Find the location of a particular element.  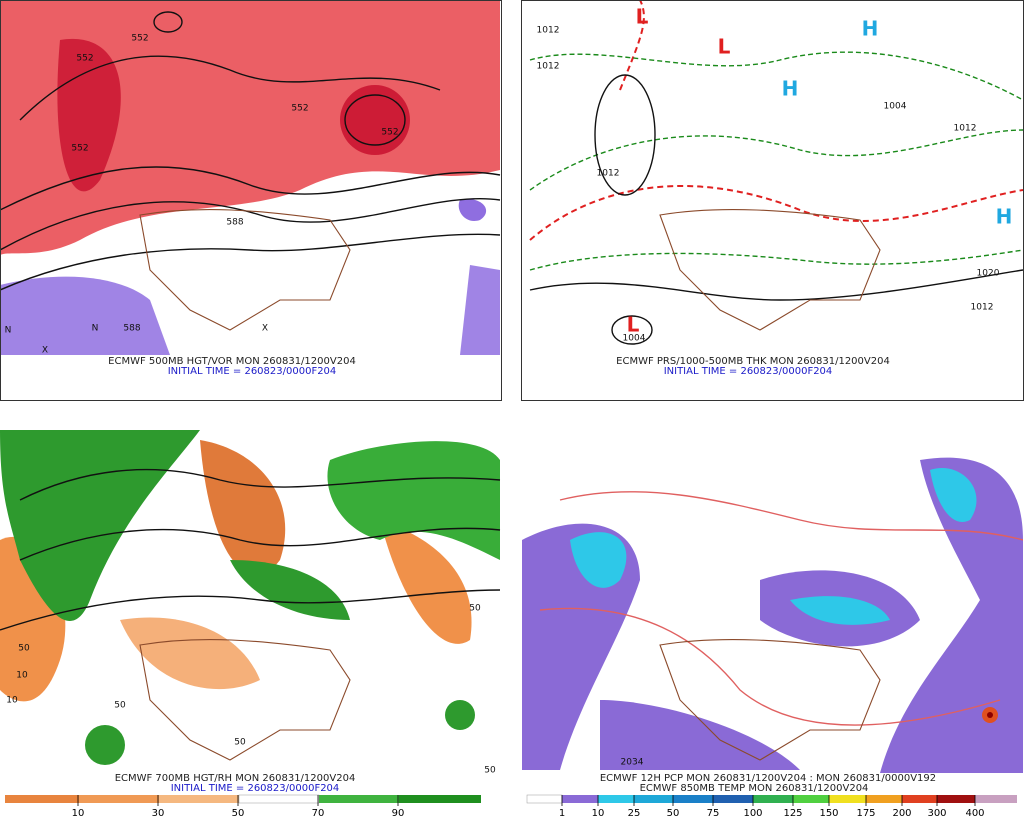

precip-heavy is located at coordinates (990, 715).